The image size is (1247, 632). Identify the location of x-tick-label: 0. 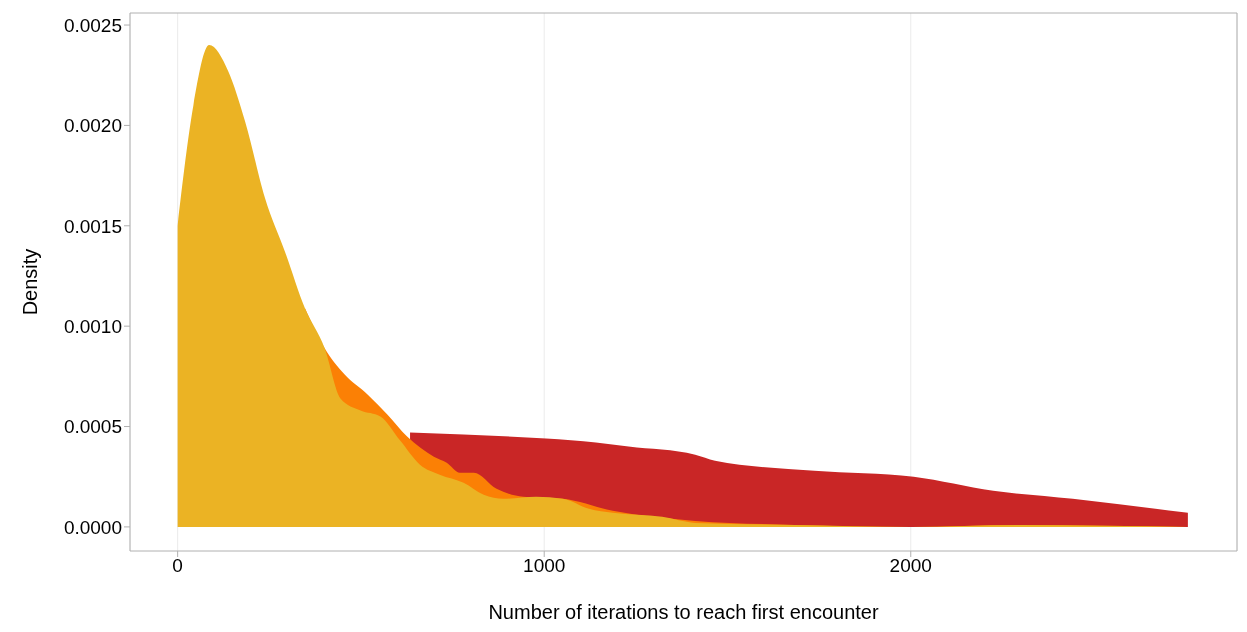
(177, 566).